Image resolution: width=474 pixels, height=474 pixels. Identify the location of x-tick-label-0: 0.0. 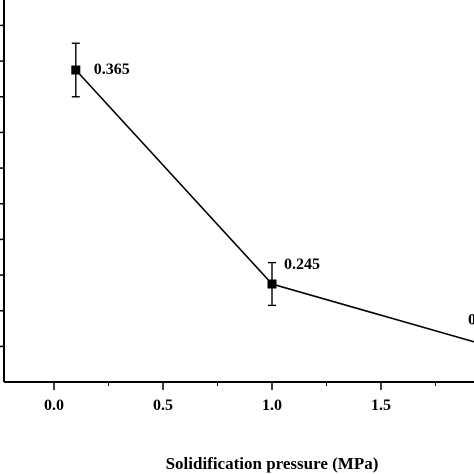
(54, 405).